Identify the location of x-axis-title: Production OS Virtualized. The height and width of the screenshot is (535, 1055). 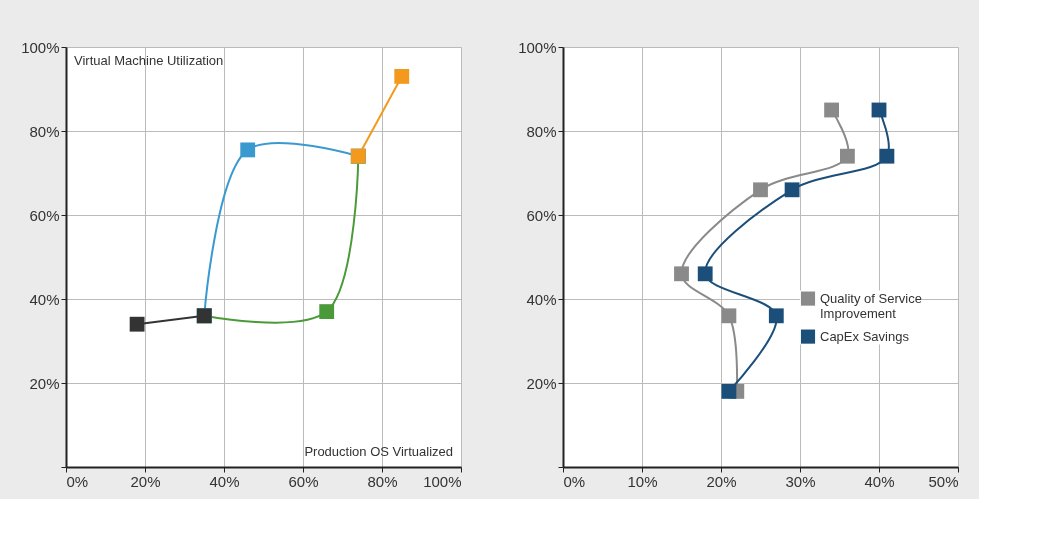
(378, 451).